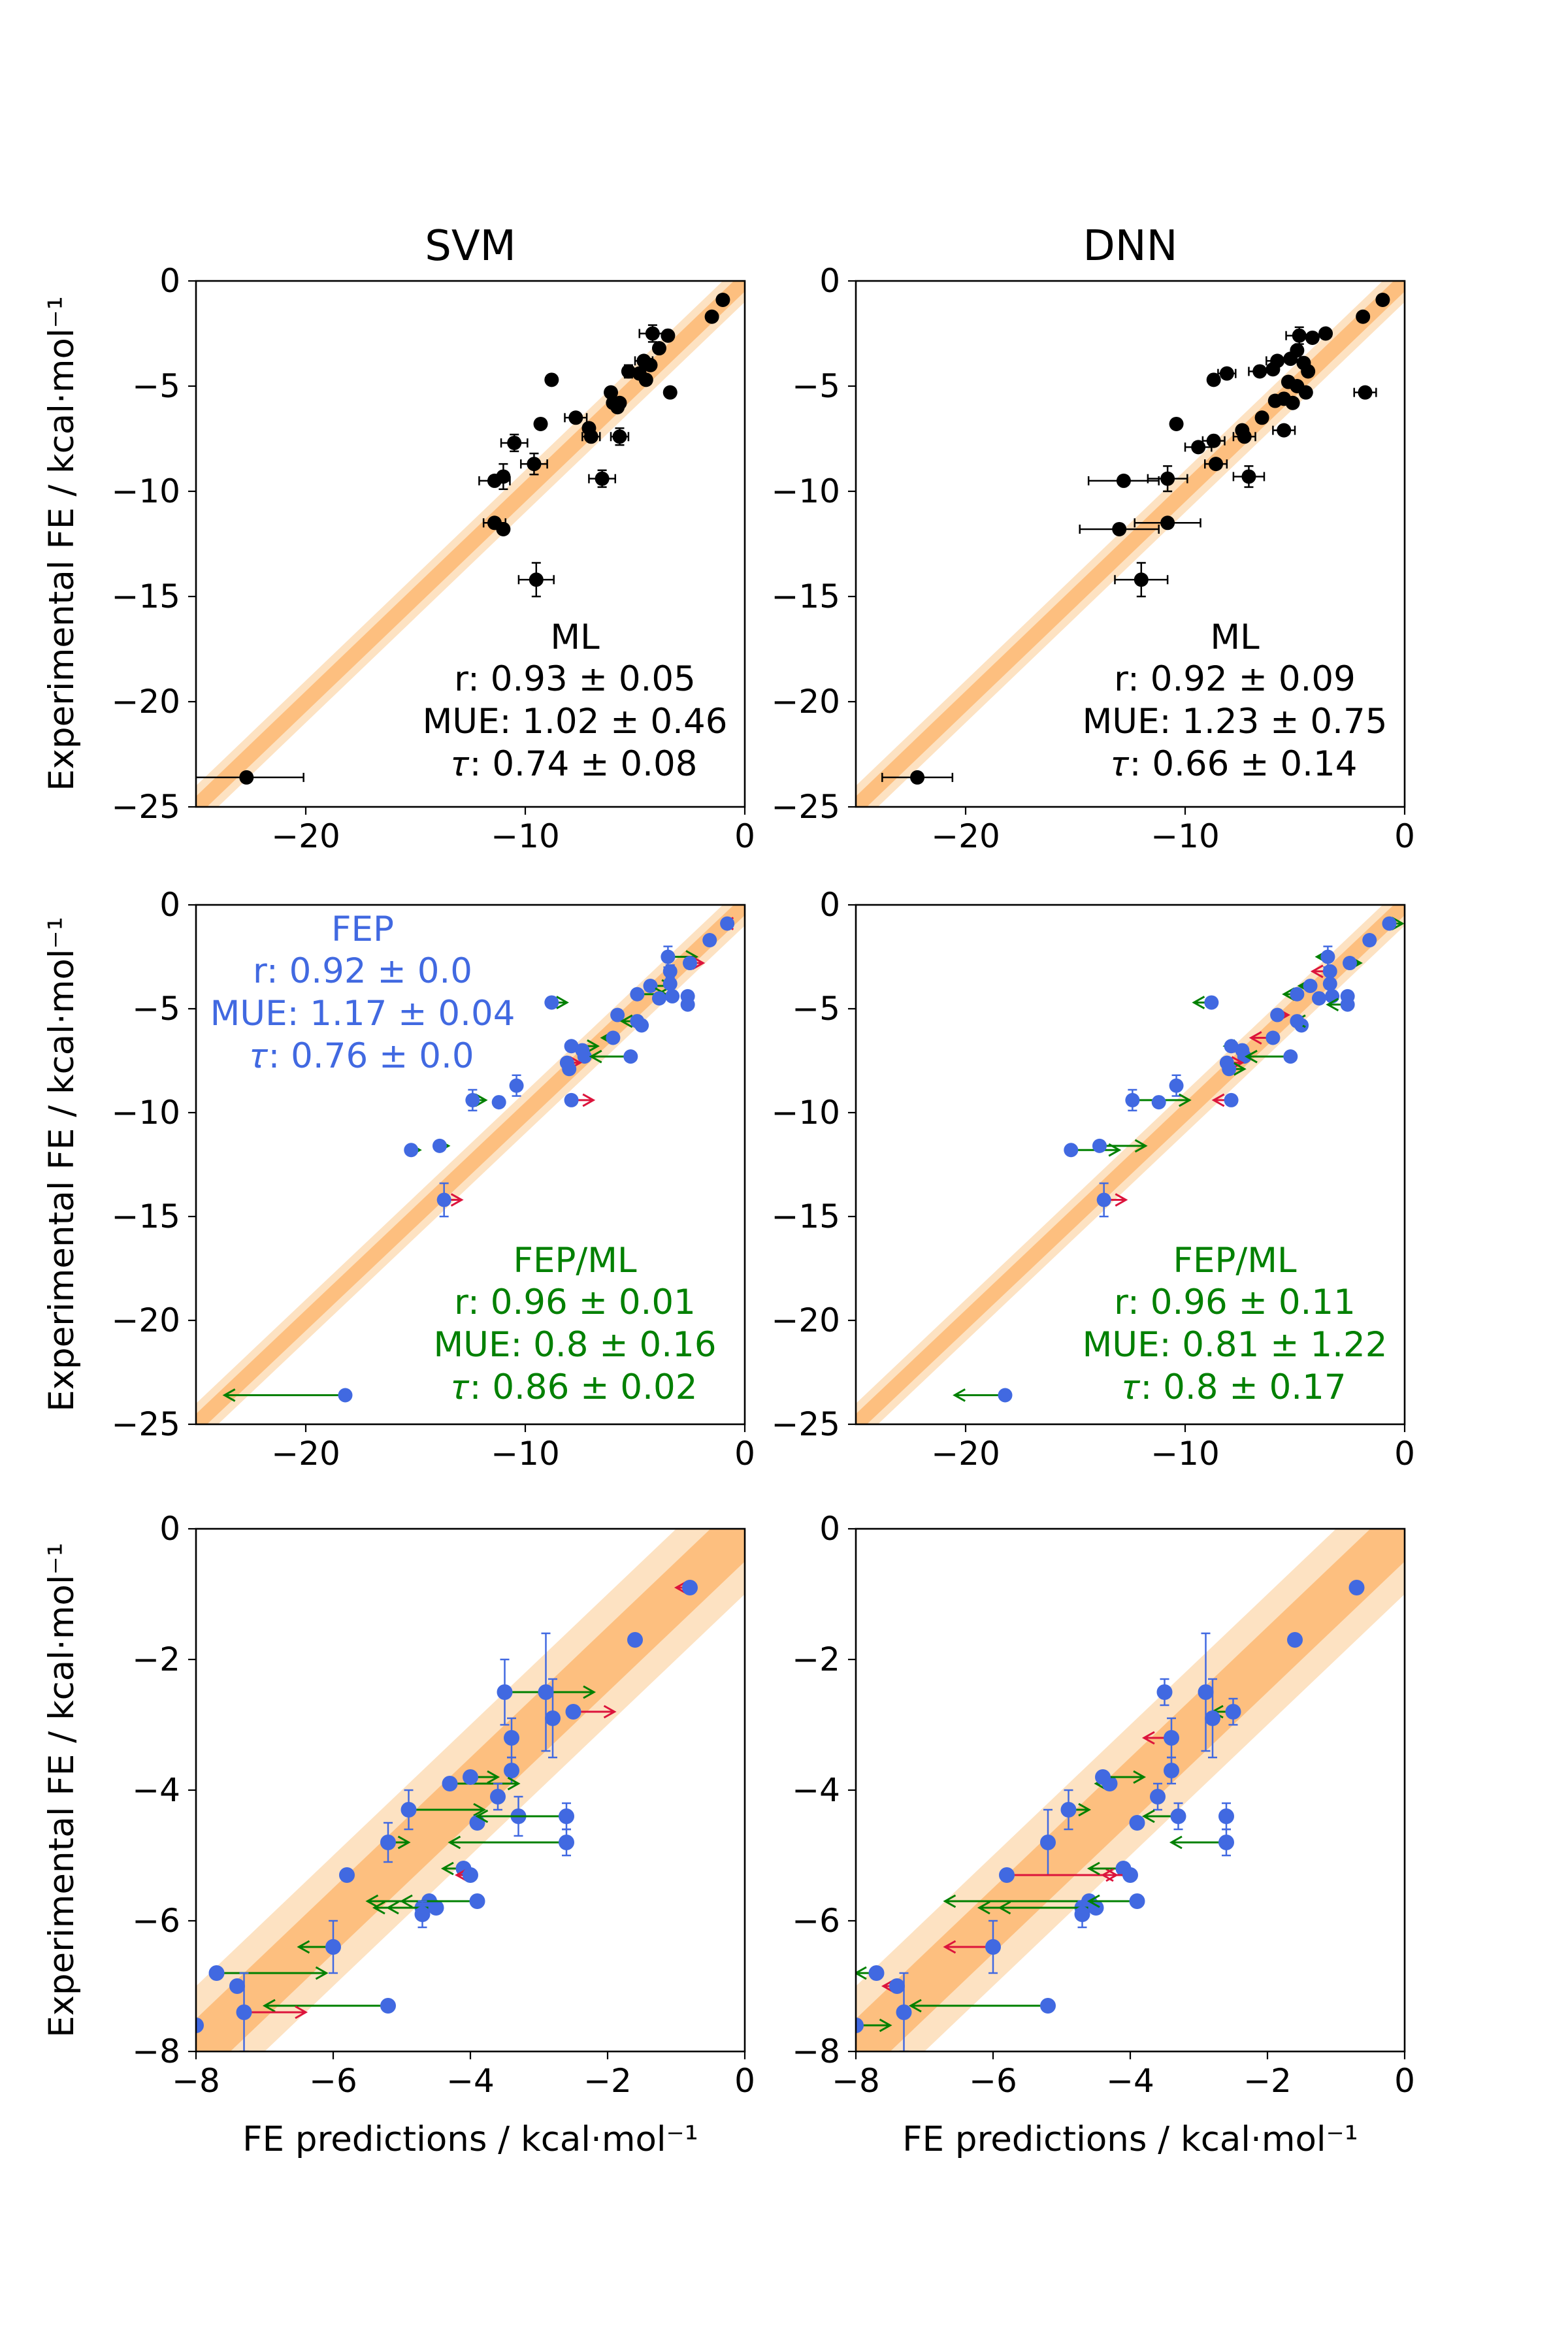 The image size is (1568, 2352). What do you see at coordinates (196, 2081) in the screenshot?
I see `x-tick-label: −8` at bounding box center [196, 2081].